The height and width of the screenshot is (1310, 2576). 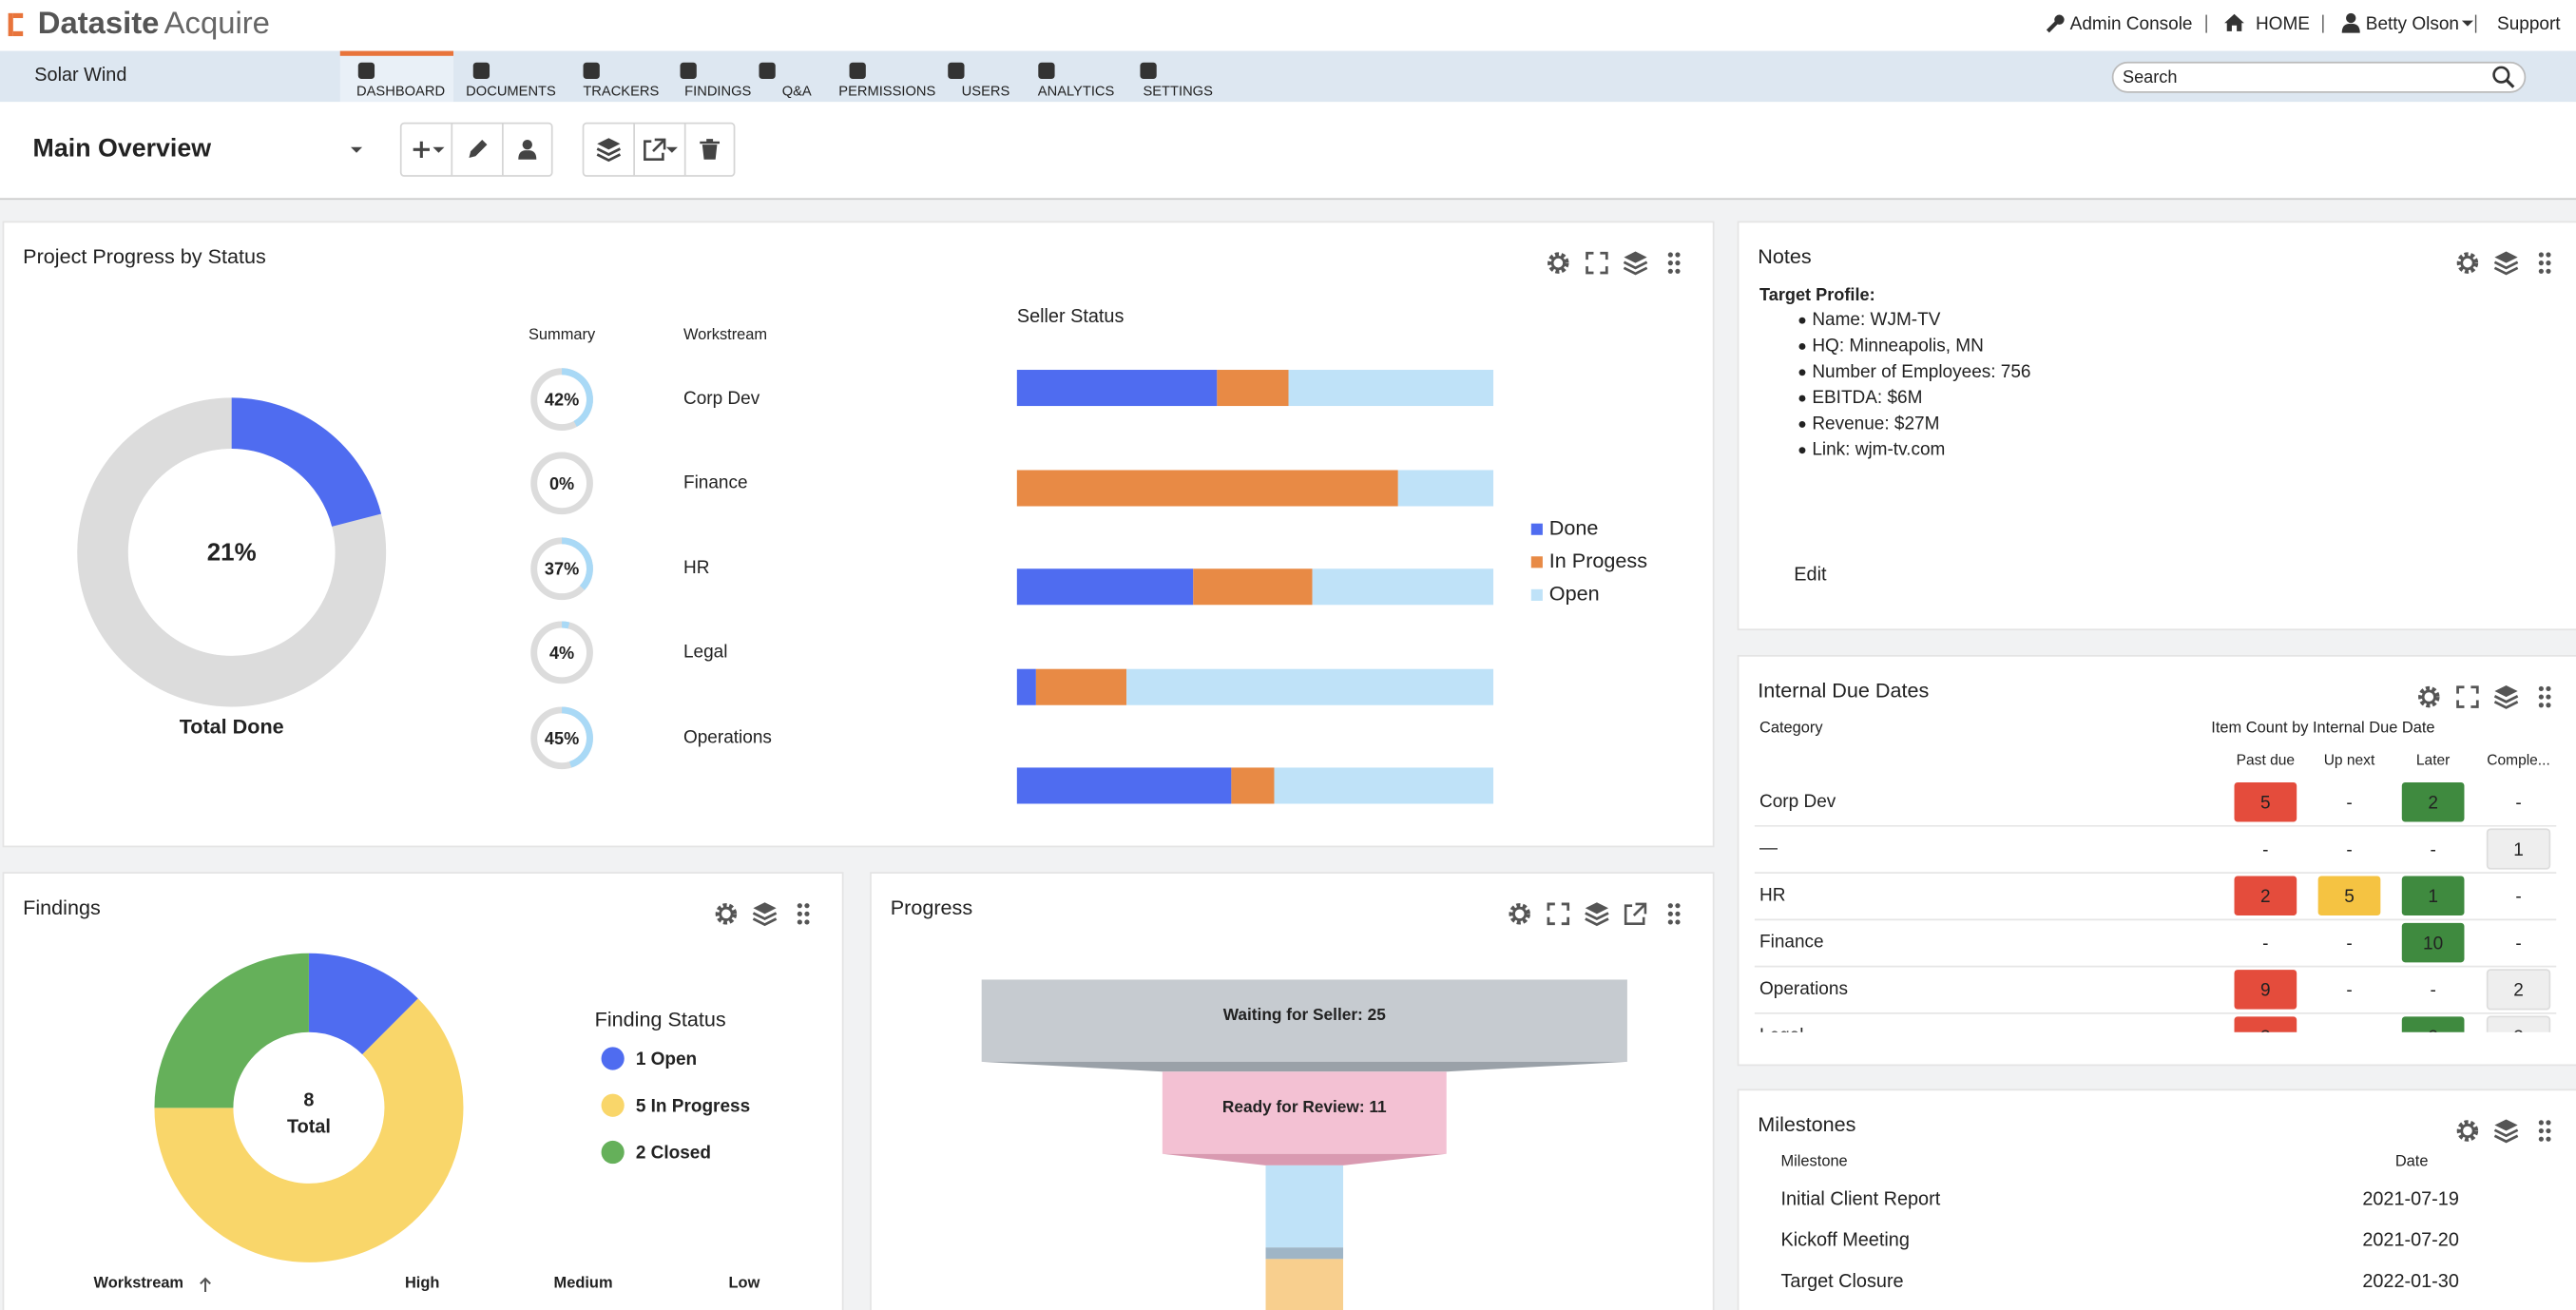 What do you see at coordinates (613, 1058) in the screenshot?
I see `legend-dot` at bounding box center [613, 1058].